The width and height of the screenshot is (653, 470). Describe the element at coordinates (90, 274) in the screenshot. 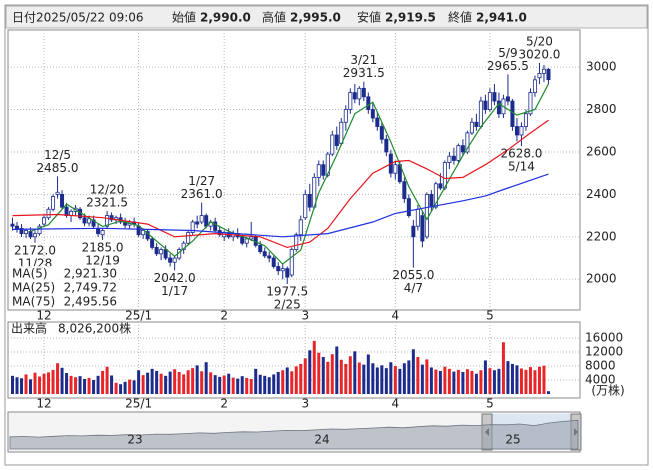

I see `legend-value: 2,921.30` at that location.